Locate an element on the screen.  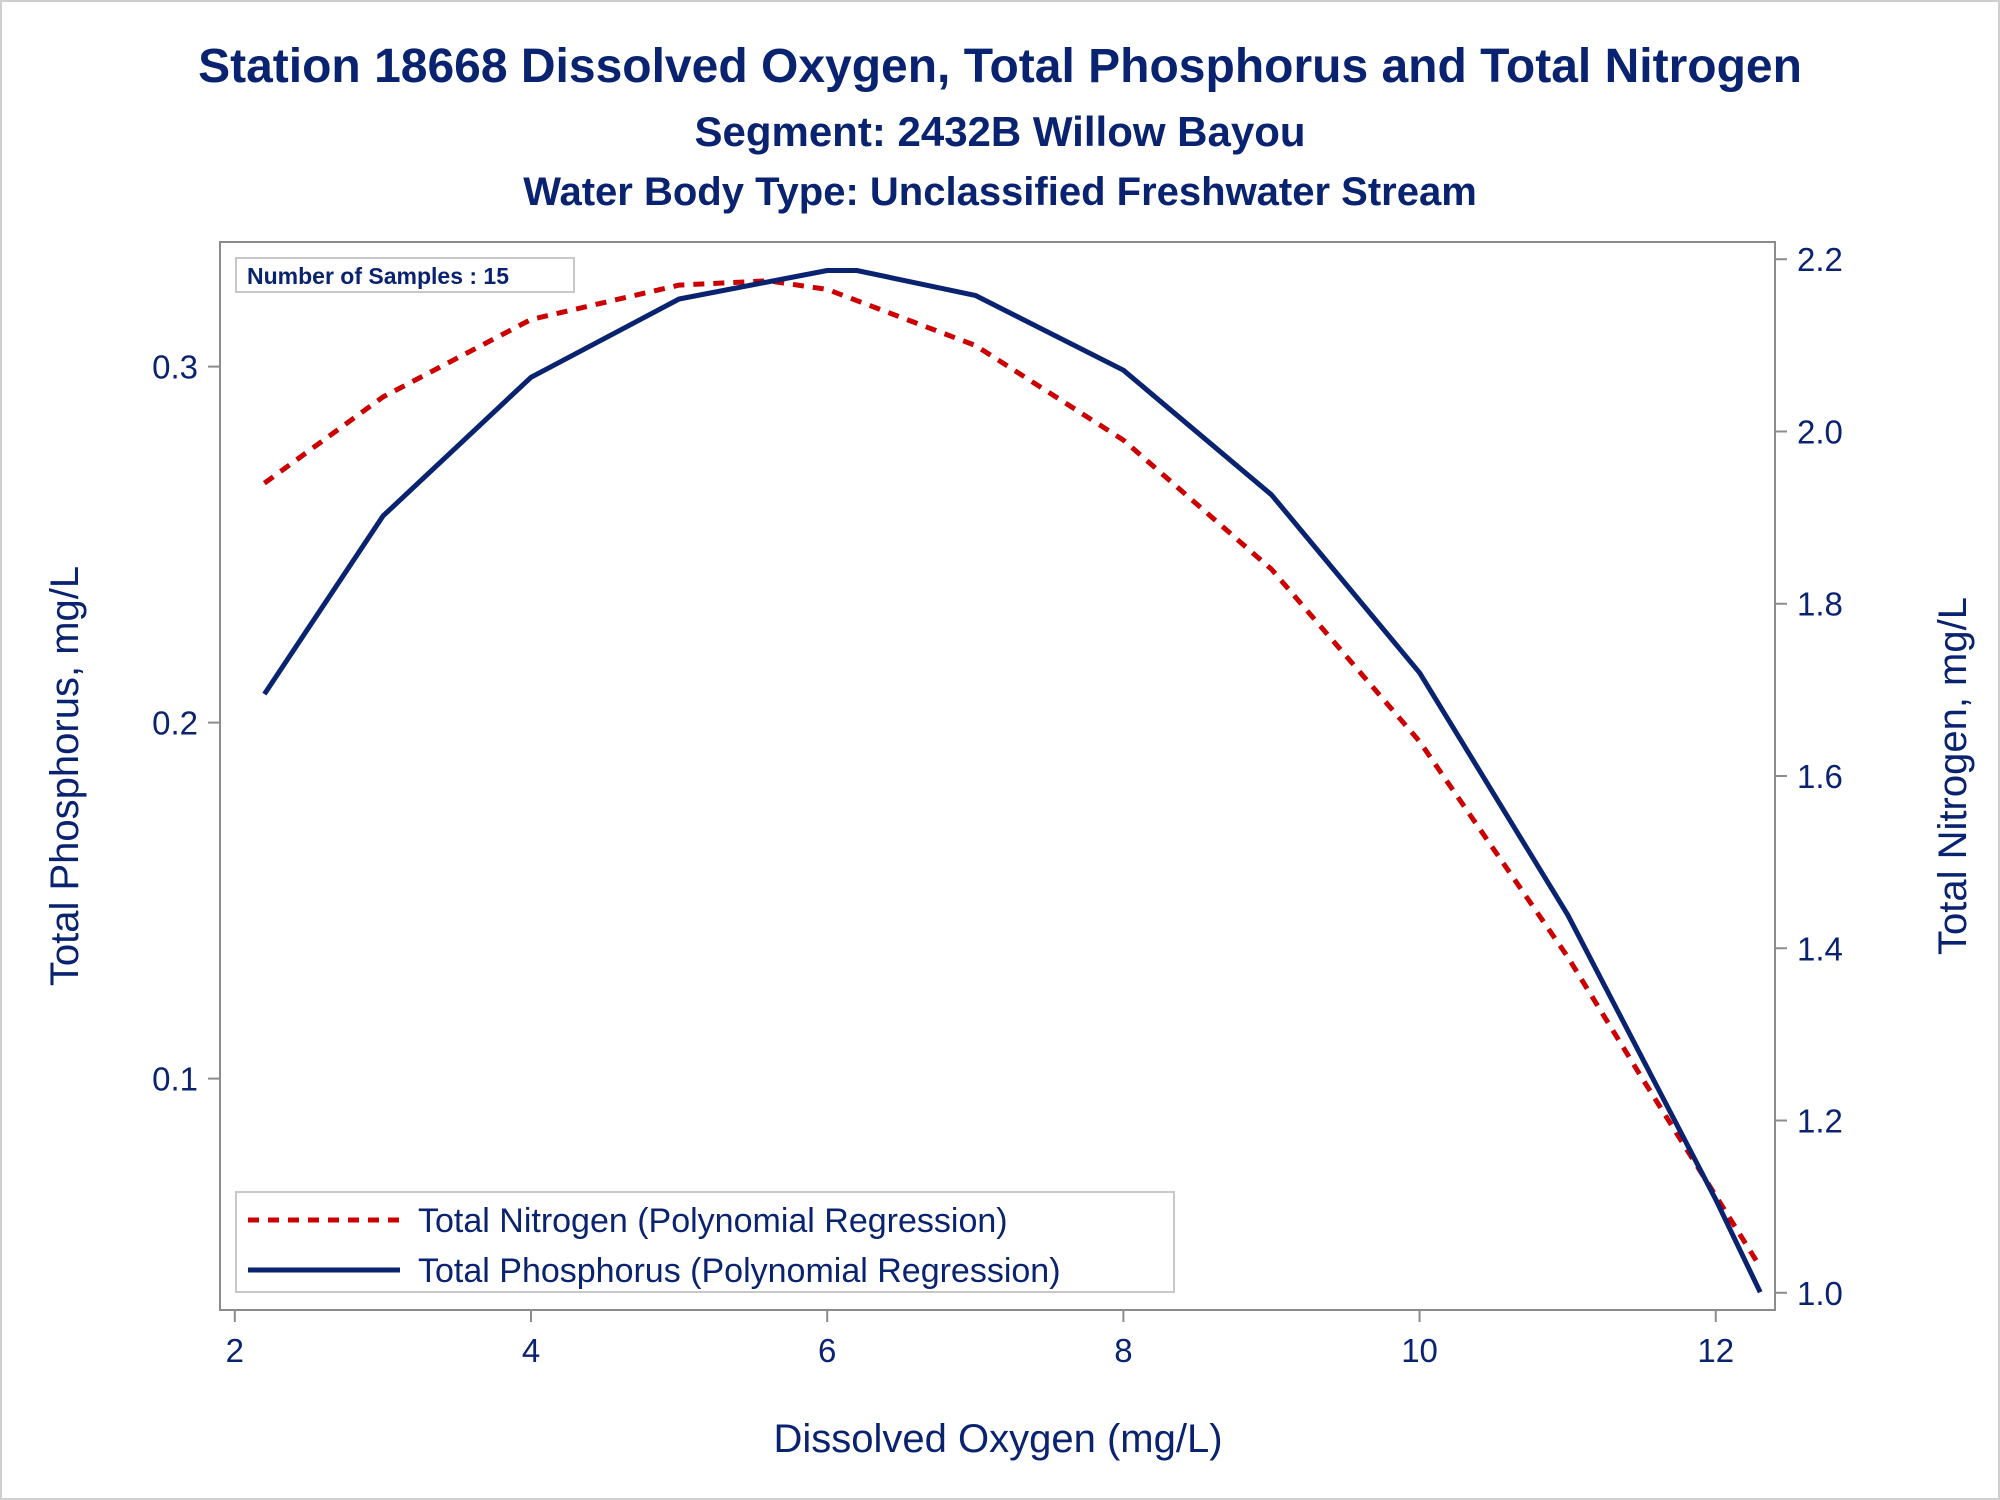
right-y-tick-label: 2.2 is located at coordinates (1820, 259).